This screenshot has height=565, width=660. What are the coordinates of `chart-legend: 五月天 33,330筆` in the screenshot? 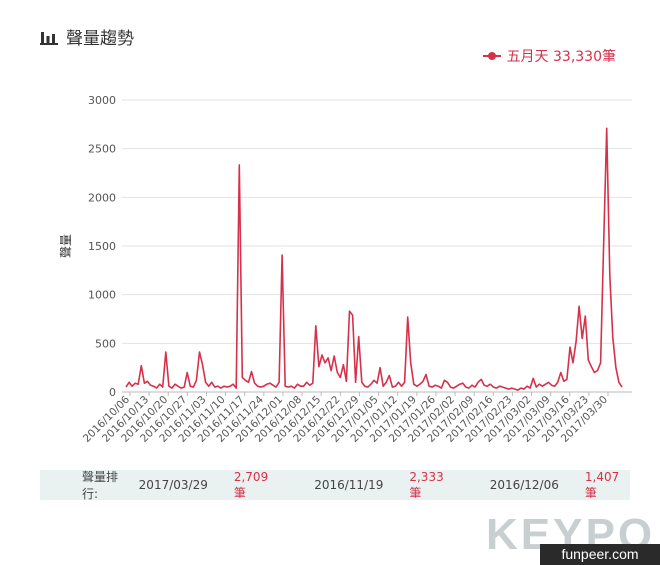 It's located at (549, 56).